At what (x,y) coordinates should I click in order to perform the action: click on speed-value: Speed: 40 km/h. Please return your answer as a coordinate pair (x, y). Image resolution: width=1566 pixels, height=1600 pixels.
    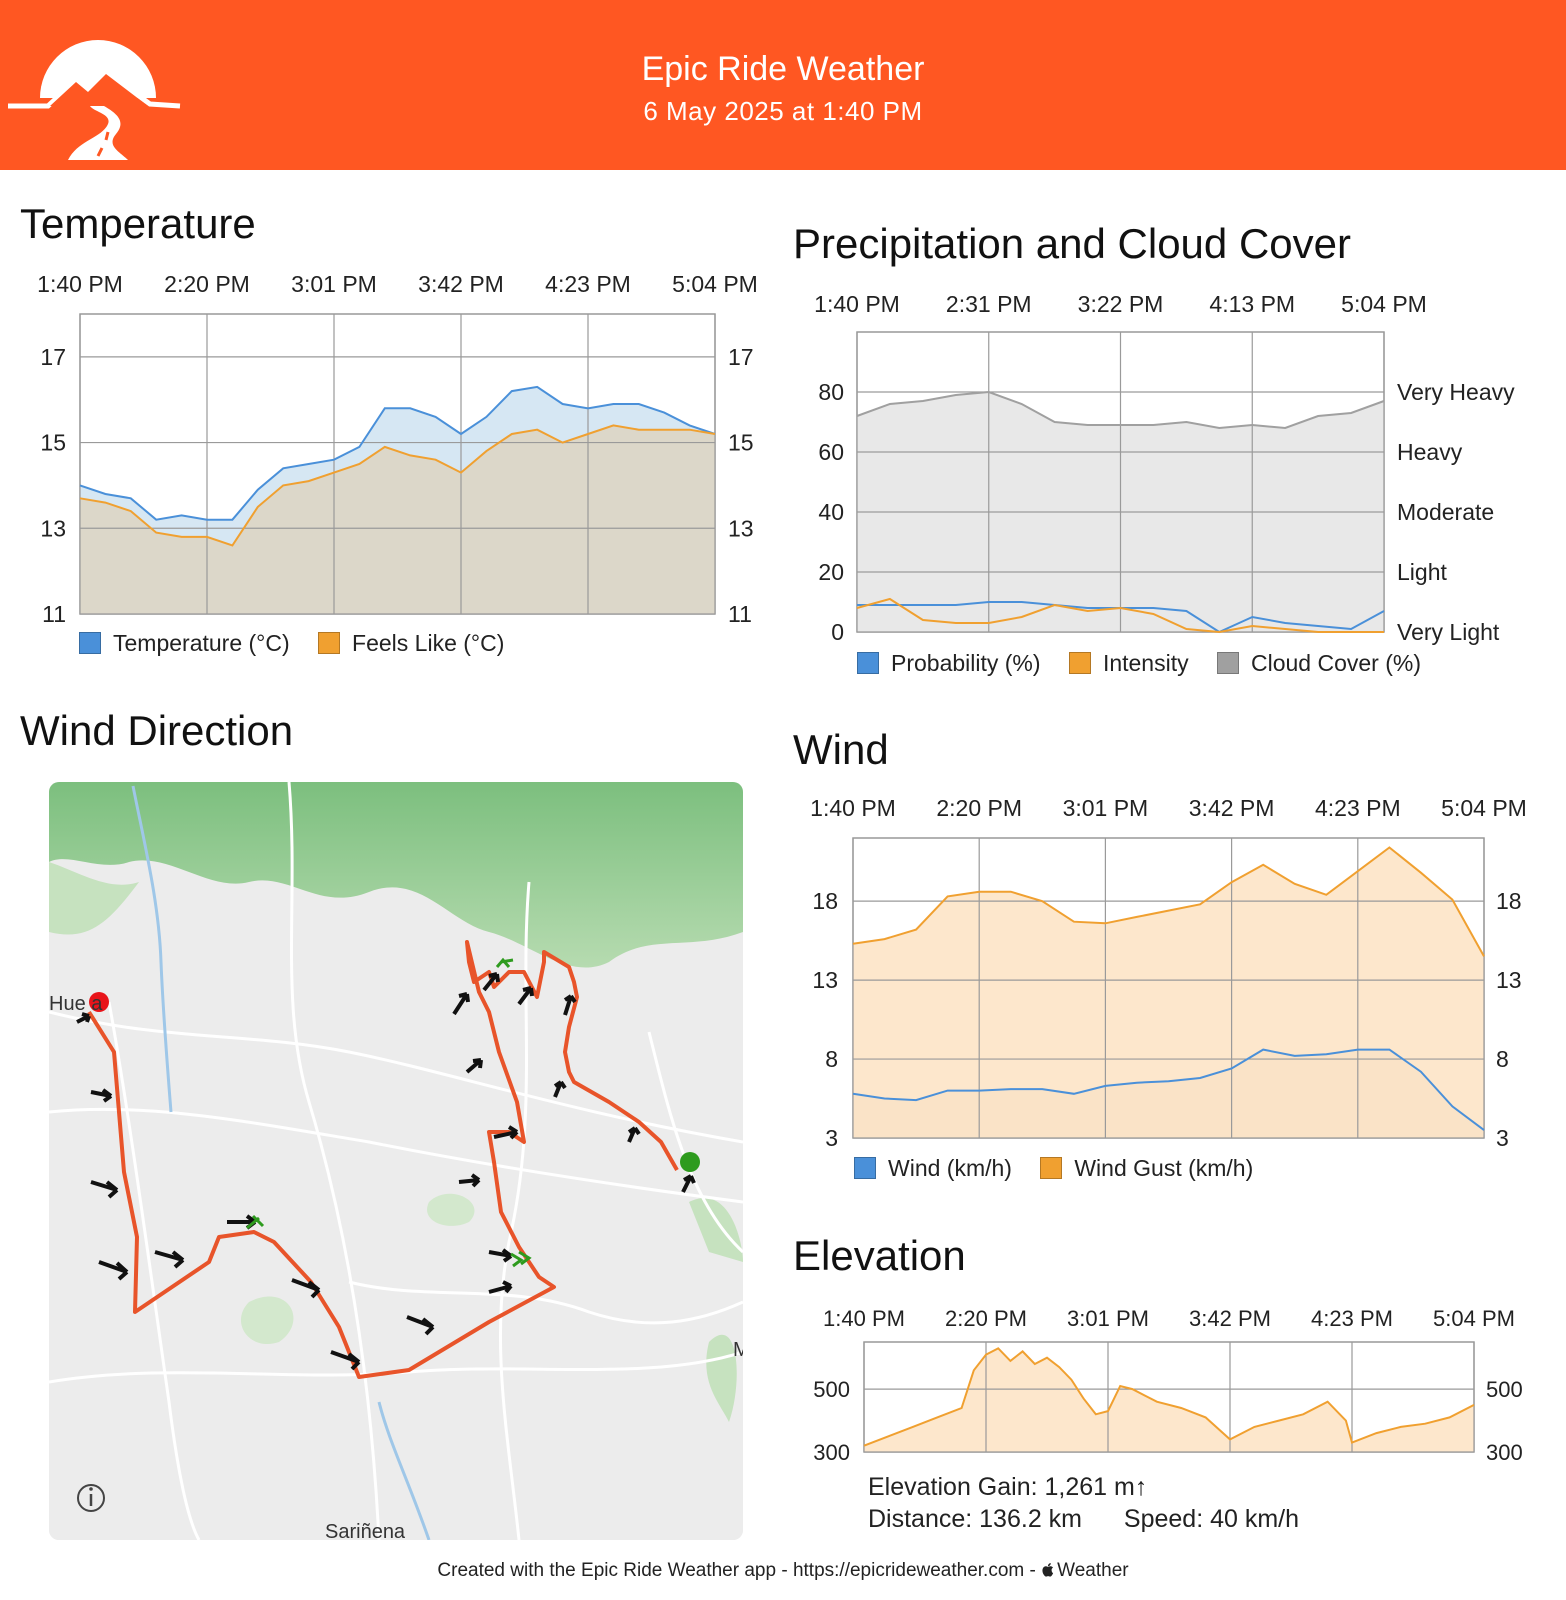
    Looking at the image, I should click on (1211, 1519).